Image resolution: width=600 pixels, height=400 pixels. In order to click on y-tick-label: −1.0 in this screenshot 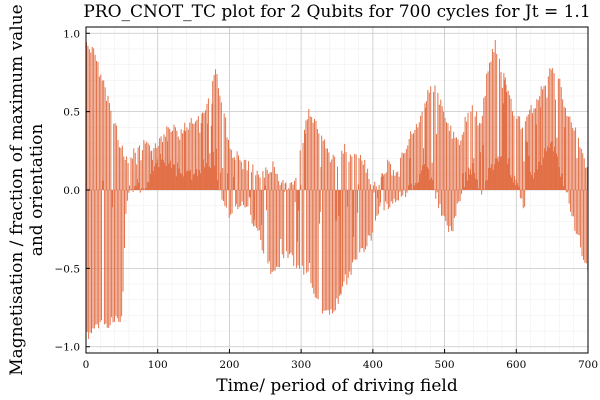, I will do `click(68, 348)`.